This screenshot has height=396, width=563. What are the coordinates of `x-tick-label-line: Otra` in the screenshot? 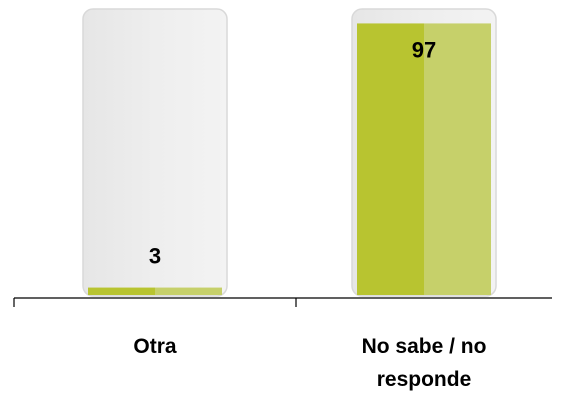 It's located at (155, 346).